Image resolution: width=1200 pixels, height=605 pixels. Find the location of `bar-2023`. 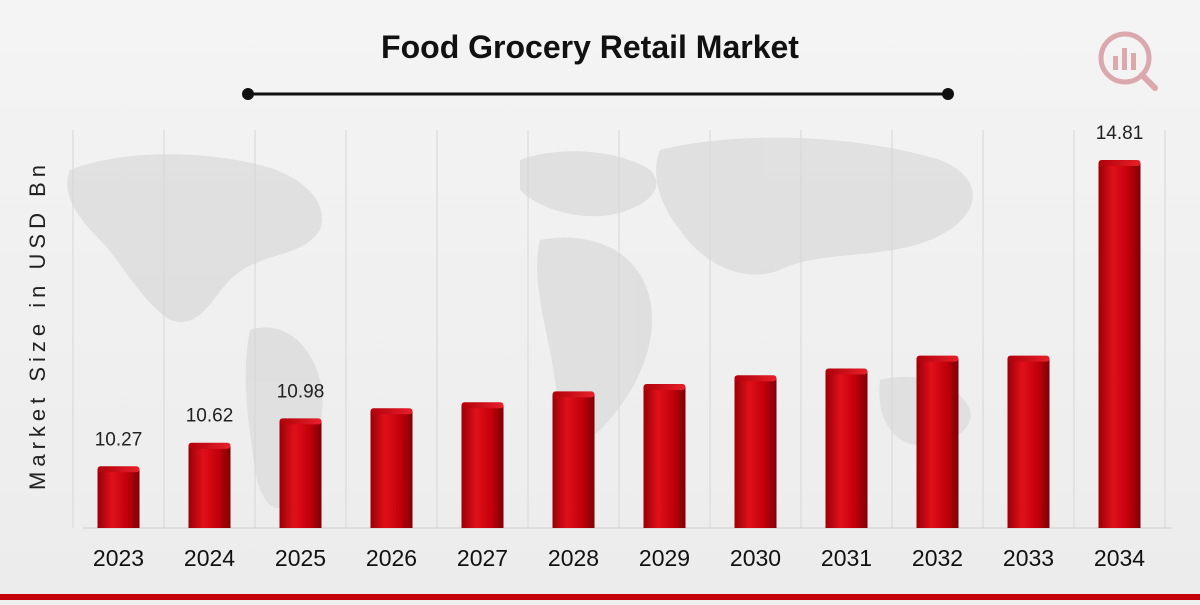

bar-2023 is located at coordinates (118, 497).